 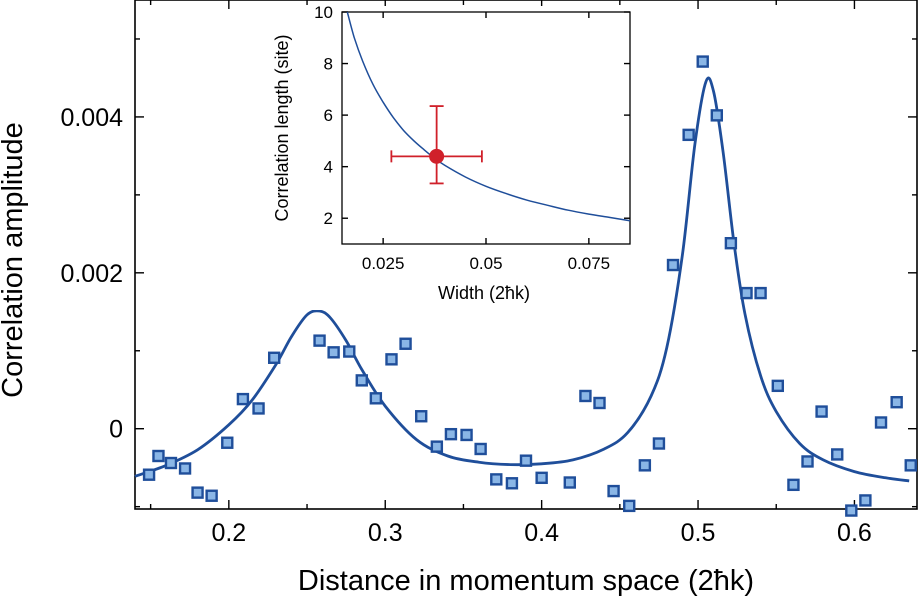 I want to click on inset-x-axis-label: Width (2ħk), so click(x=484, y=293).